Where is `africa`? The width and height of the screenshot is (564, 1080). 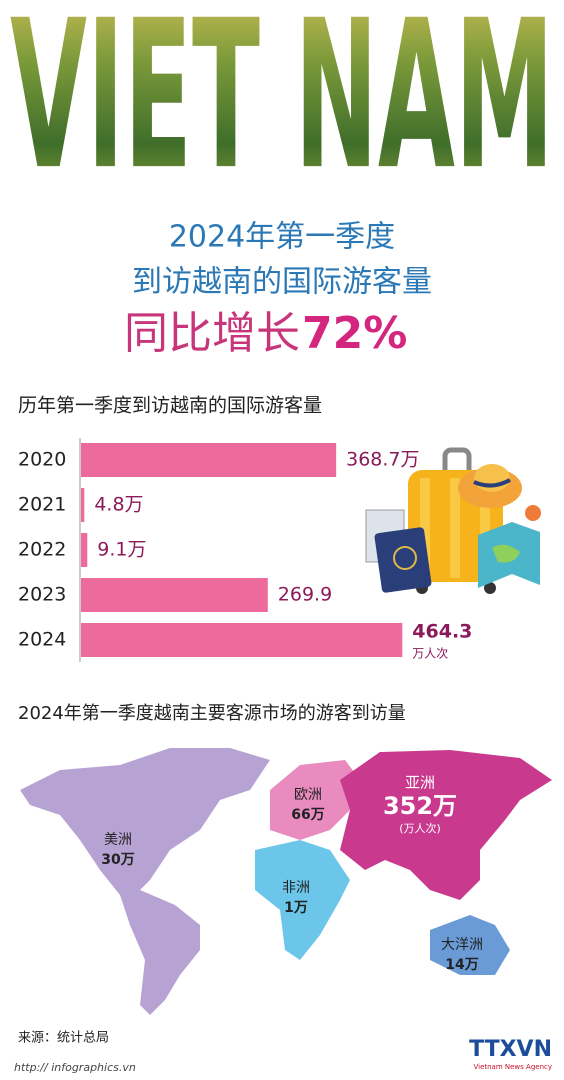
africa is located at coordinates (302, 900).